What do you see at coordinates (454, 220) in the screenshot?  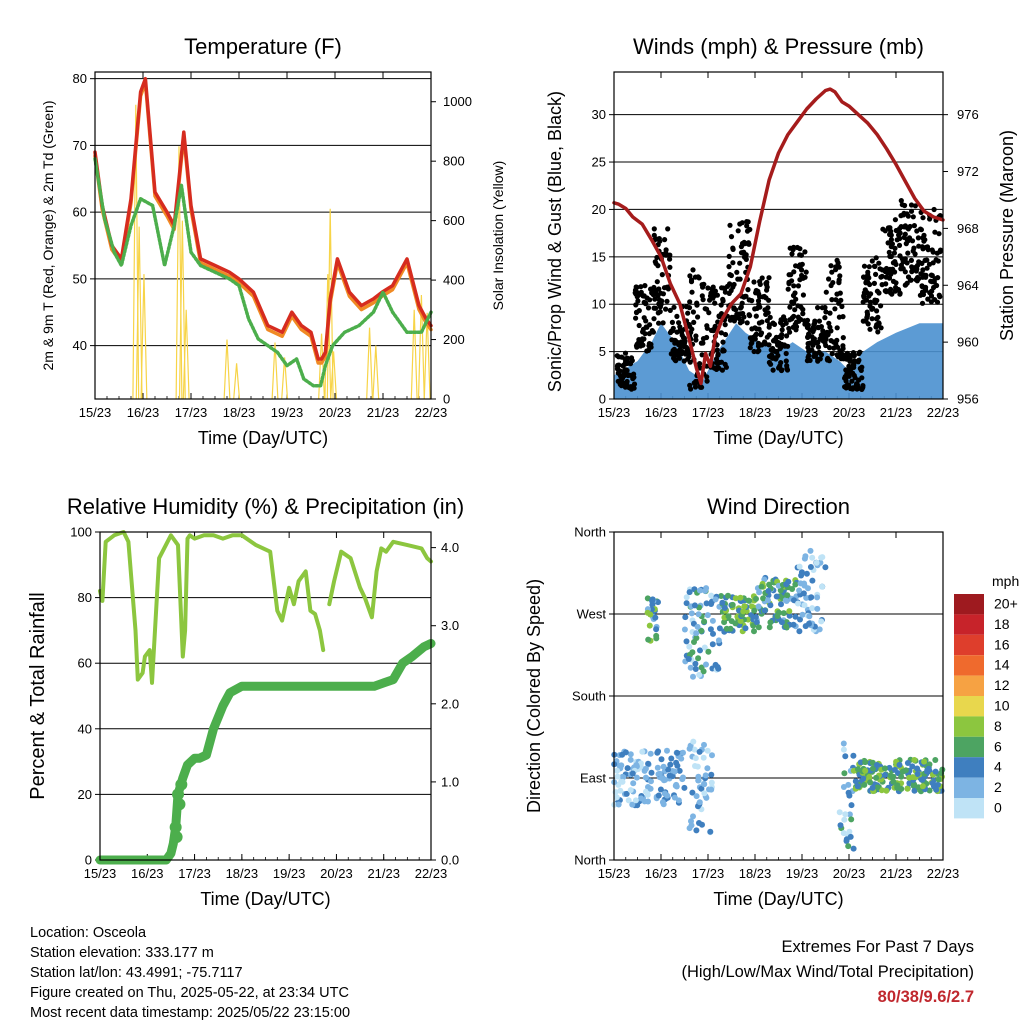 I see `y-right-tick-label: 600` at bounding box center [454, 220].